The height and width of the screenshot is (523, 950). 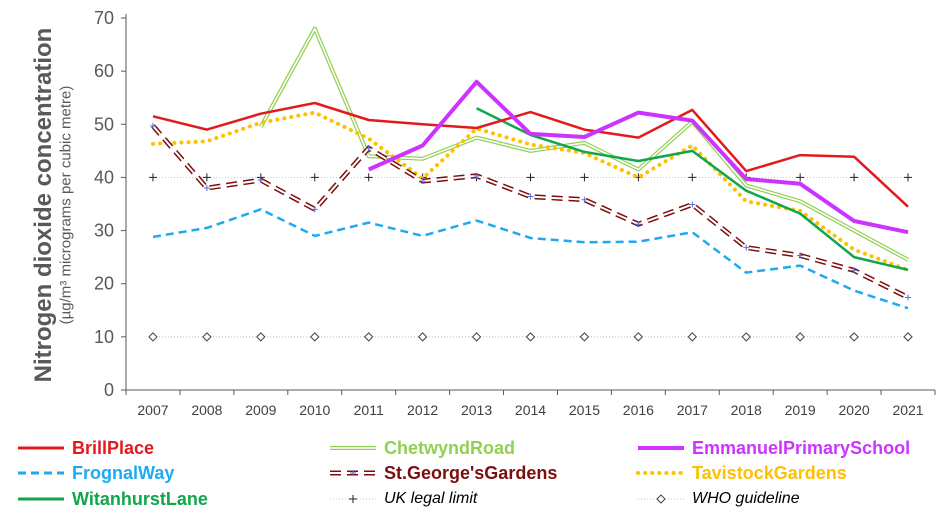 I want to click on x-tick-label: 2014, so click(x=530, y=410).